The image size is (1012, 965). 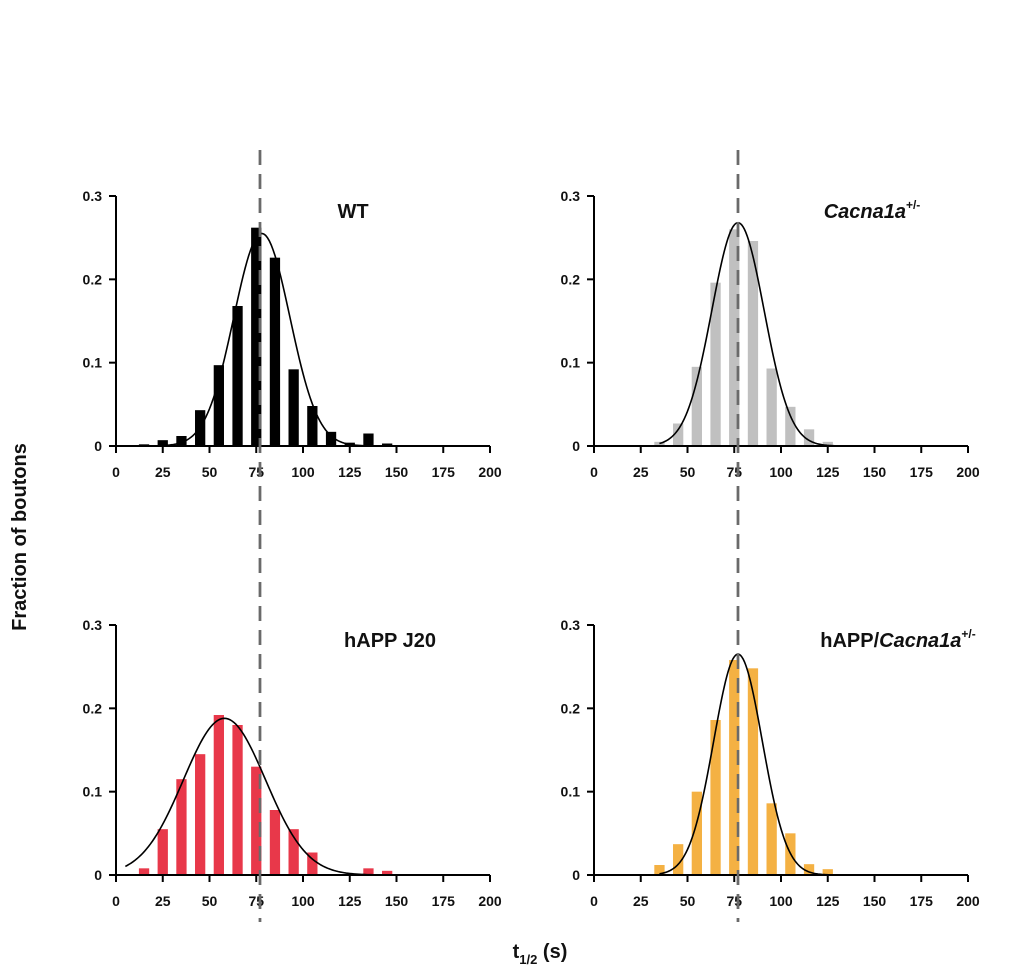 What do you see at coordinates (913, 205) in the screenshot?
I see `panel-title-superscript: +/-` at bounding box center [913, 205].